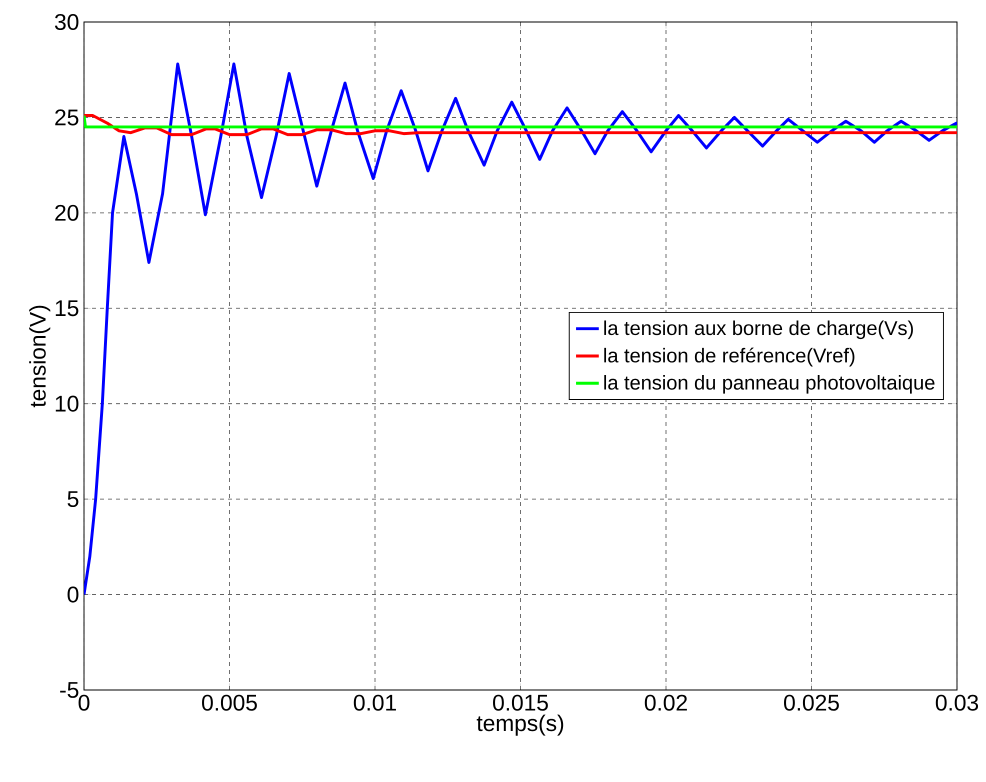 This screenshot has width=986, height=782. I want to click on y-tick-label: -5, so click(69, 690).